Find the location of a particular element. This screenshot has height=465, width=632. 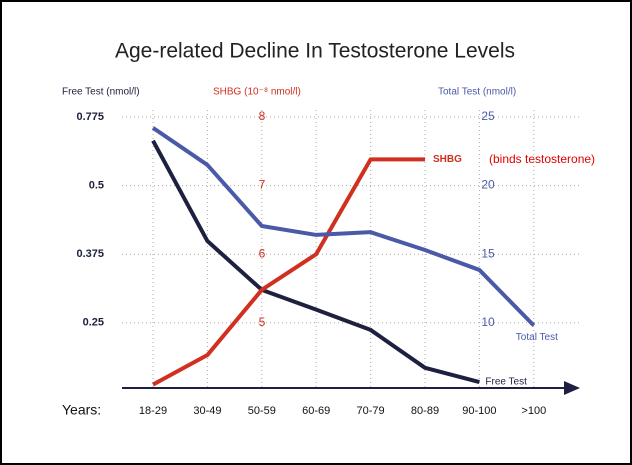

y3-tick-label: 25 is located at coordinates (488, 116).